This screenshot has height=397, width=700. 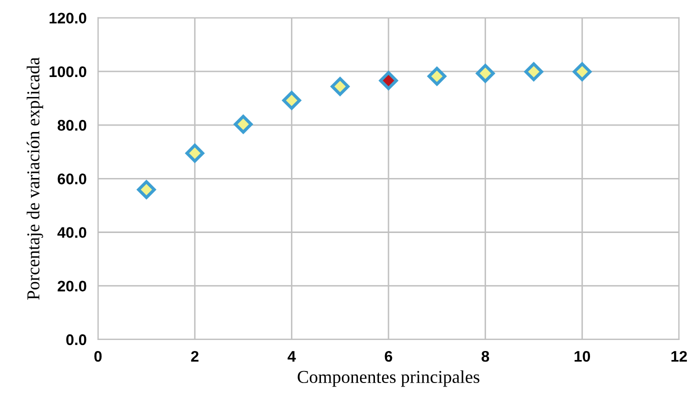 I want to click on x-tick-label: 8, so click(x=486, y=356).